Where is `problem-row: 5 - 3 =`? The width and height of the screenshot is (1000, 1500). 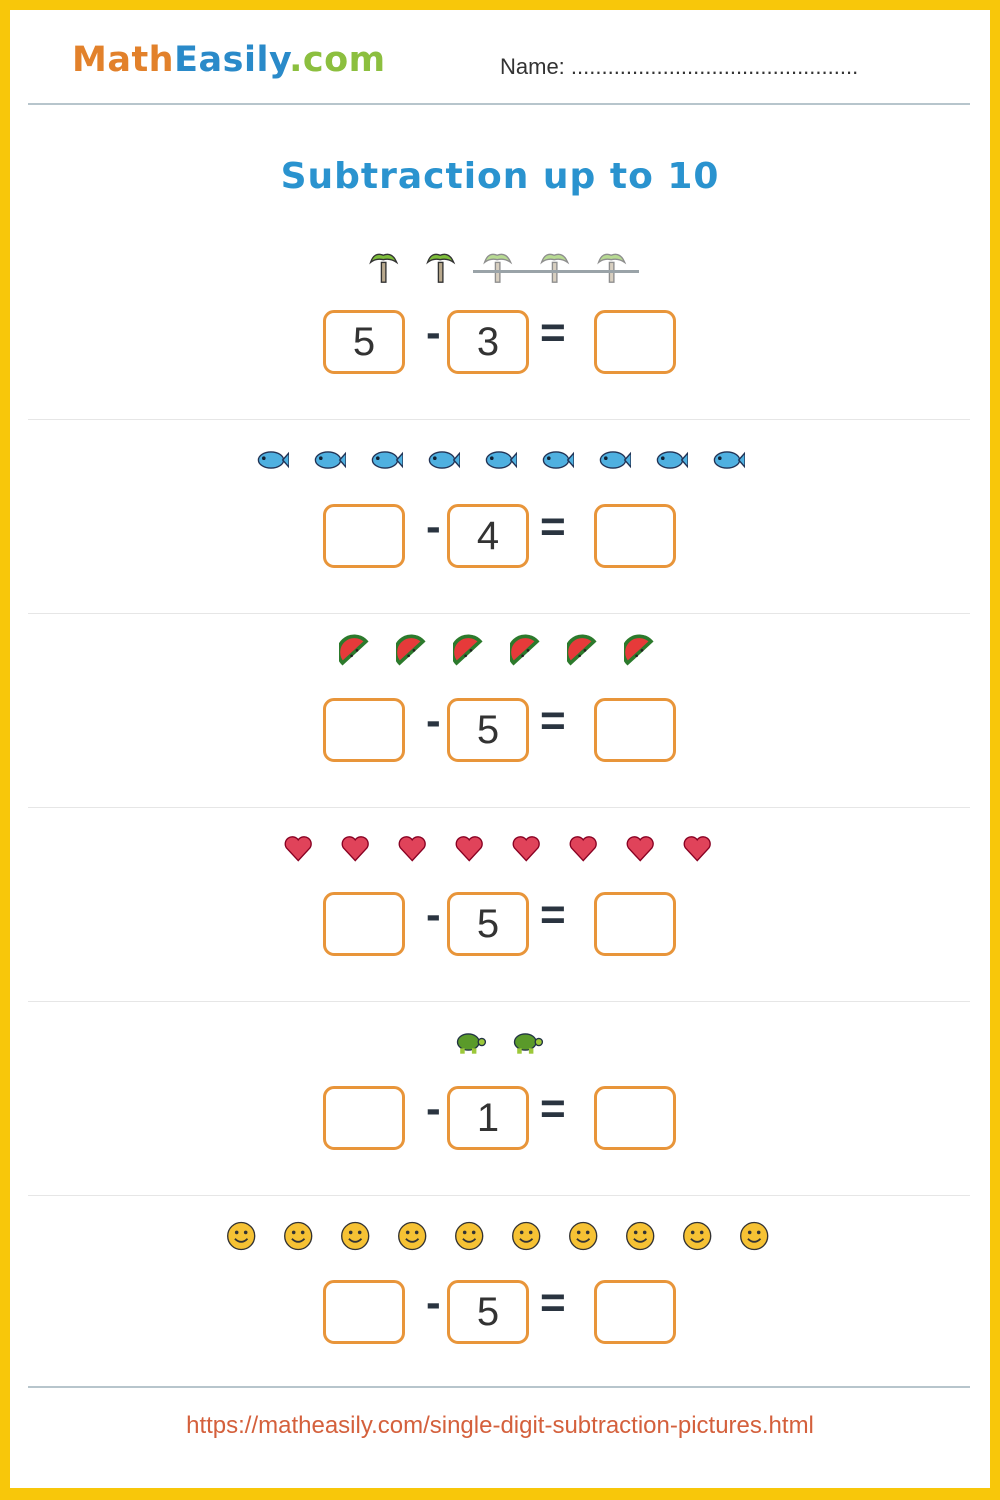
problem-row: 5 - 3 = is located at coordinates (499, 323).